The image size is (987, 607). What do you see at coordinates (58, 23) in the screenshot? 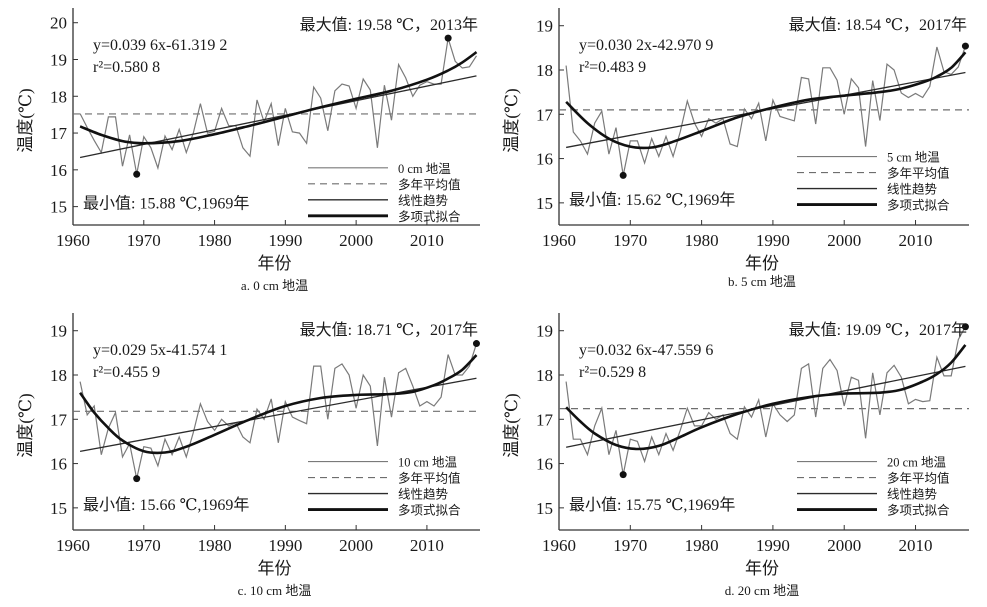
I see `y-tick-label: 20` at bounding box center [58, 23].